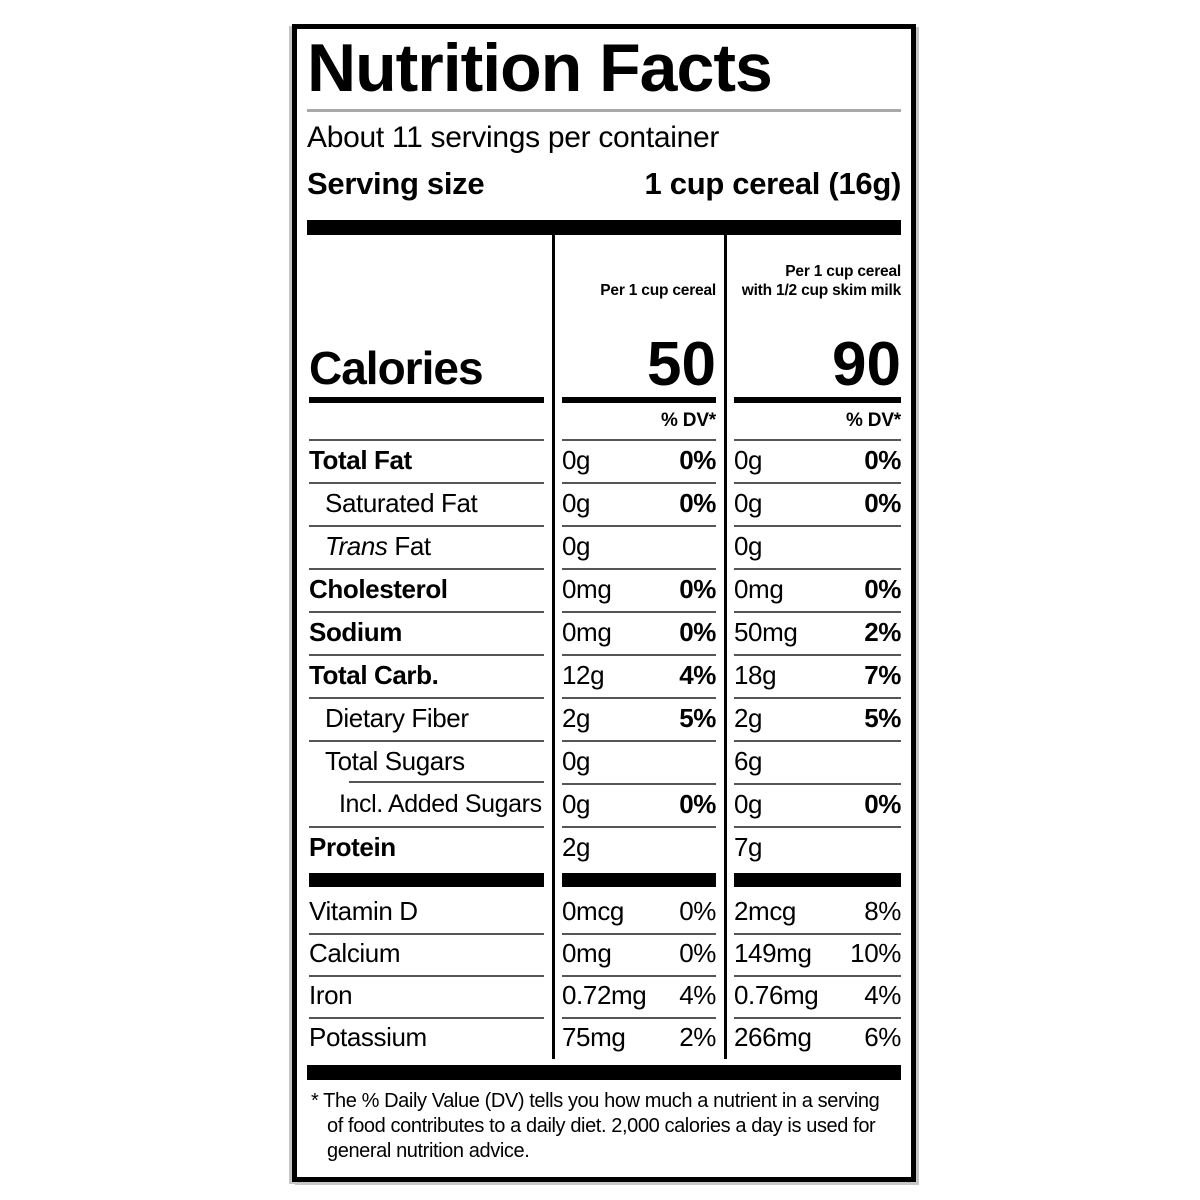 Image resolution: width=1200 pixels, height=1200 pixels. Describe the element at coordinates (638, 267) in the screenshot. I see `cereal-column-header-cell: Per 1 cup cereal` at that location.